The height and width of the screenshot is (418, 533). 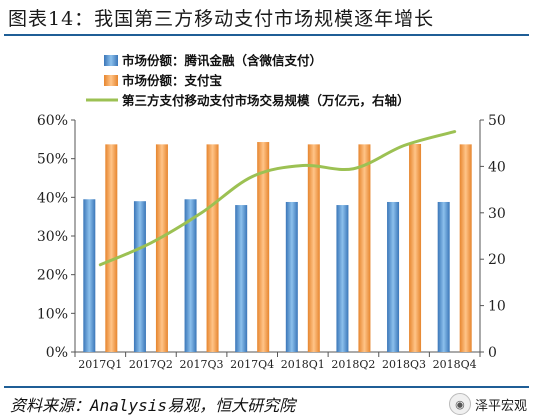 I want to click on x-tick-label: 2017Q1, so click(x=100, y=364).